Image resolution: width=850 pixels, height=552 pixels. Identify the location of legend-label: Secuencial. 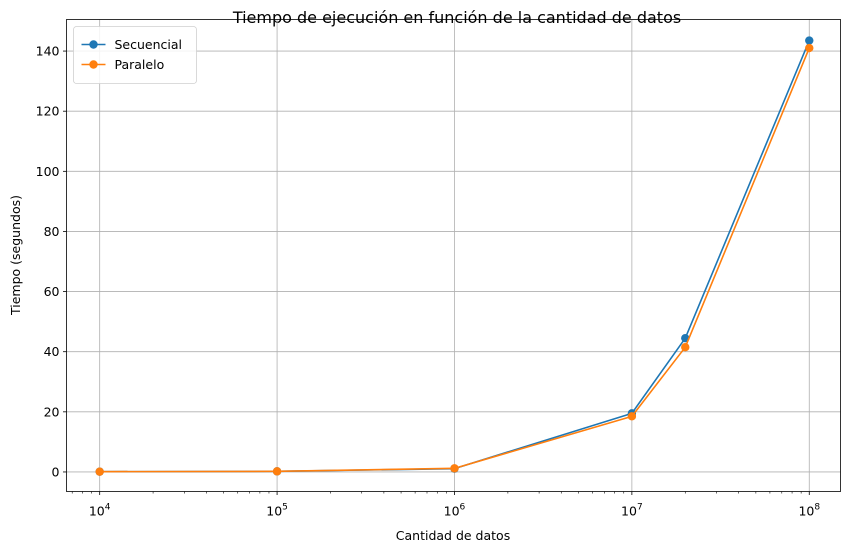
(149, 44).